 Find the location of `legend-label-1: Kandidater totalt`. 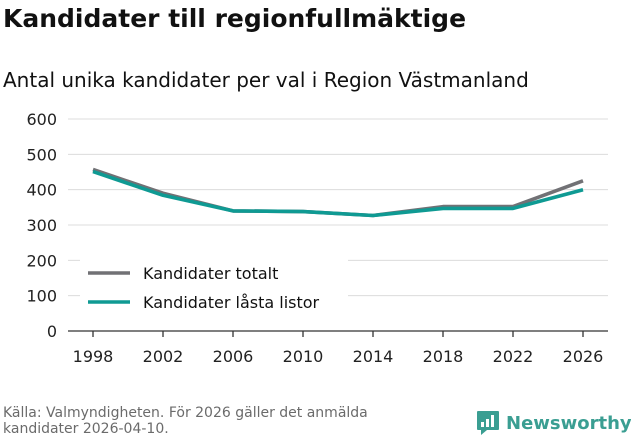

legend-label-1: Kandidater totalt is located at coordinates (210, 273).